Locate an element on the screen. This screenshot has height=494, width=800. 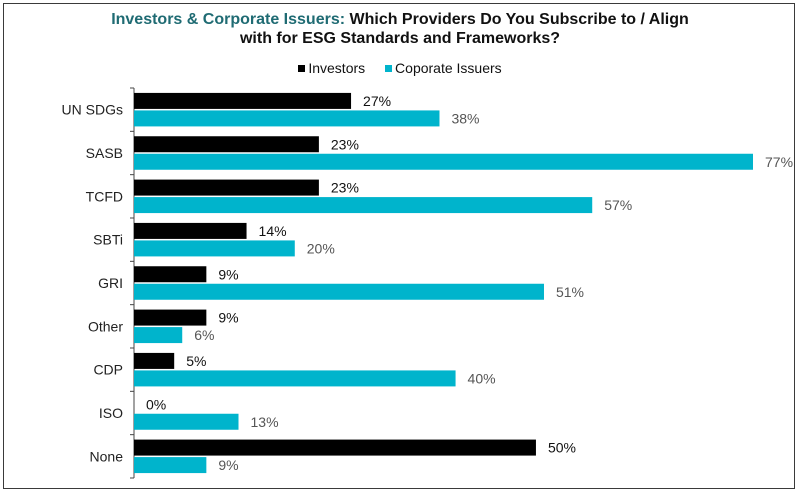
data-label-investors: 14% is located at coordinates (273, 231).